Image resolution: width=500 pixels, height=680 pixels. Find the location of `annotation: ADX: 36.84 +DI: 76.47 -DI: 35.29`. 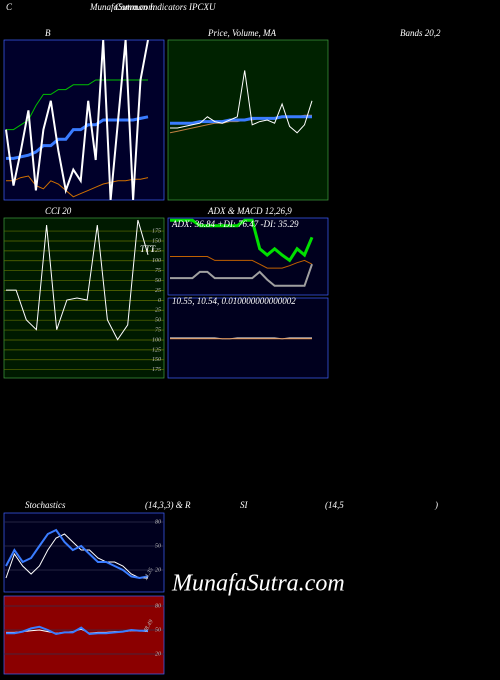

annotation: ADX: 36.84 +DI: 76.47 -DI: 35.29 is located at coordinates (235, 224).